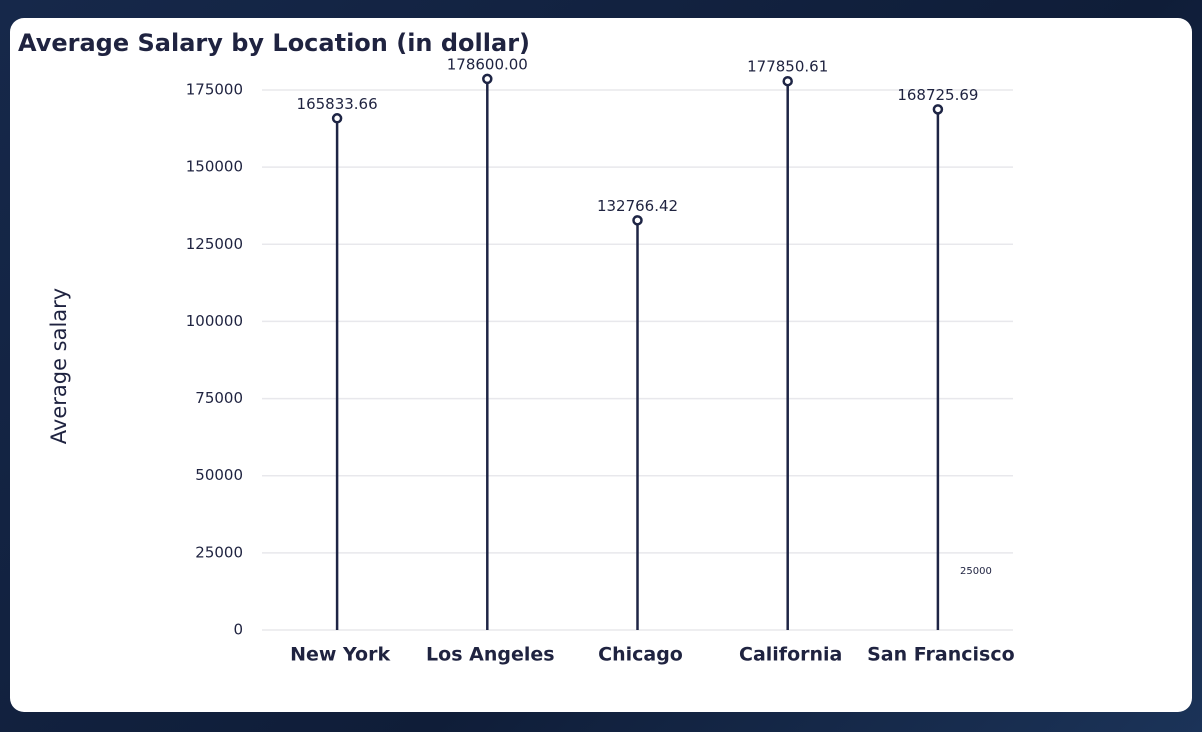 The image size is (1202, 732). What do you see at coordinates (937, 95) in the screenshot?
I see `data-label: 168725.69` at bounding box center [937, 95].